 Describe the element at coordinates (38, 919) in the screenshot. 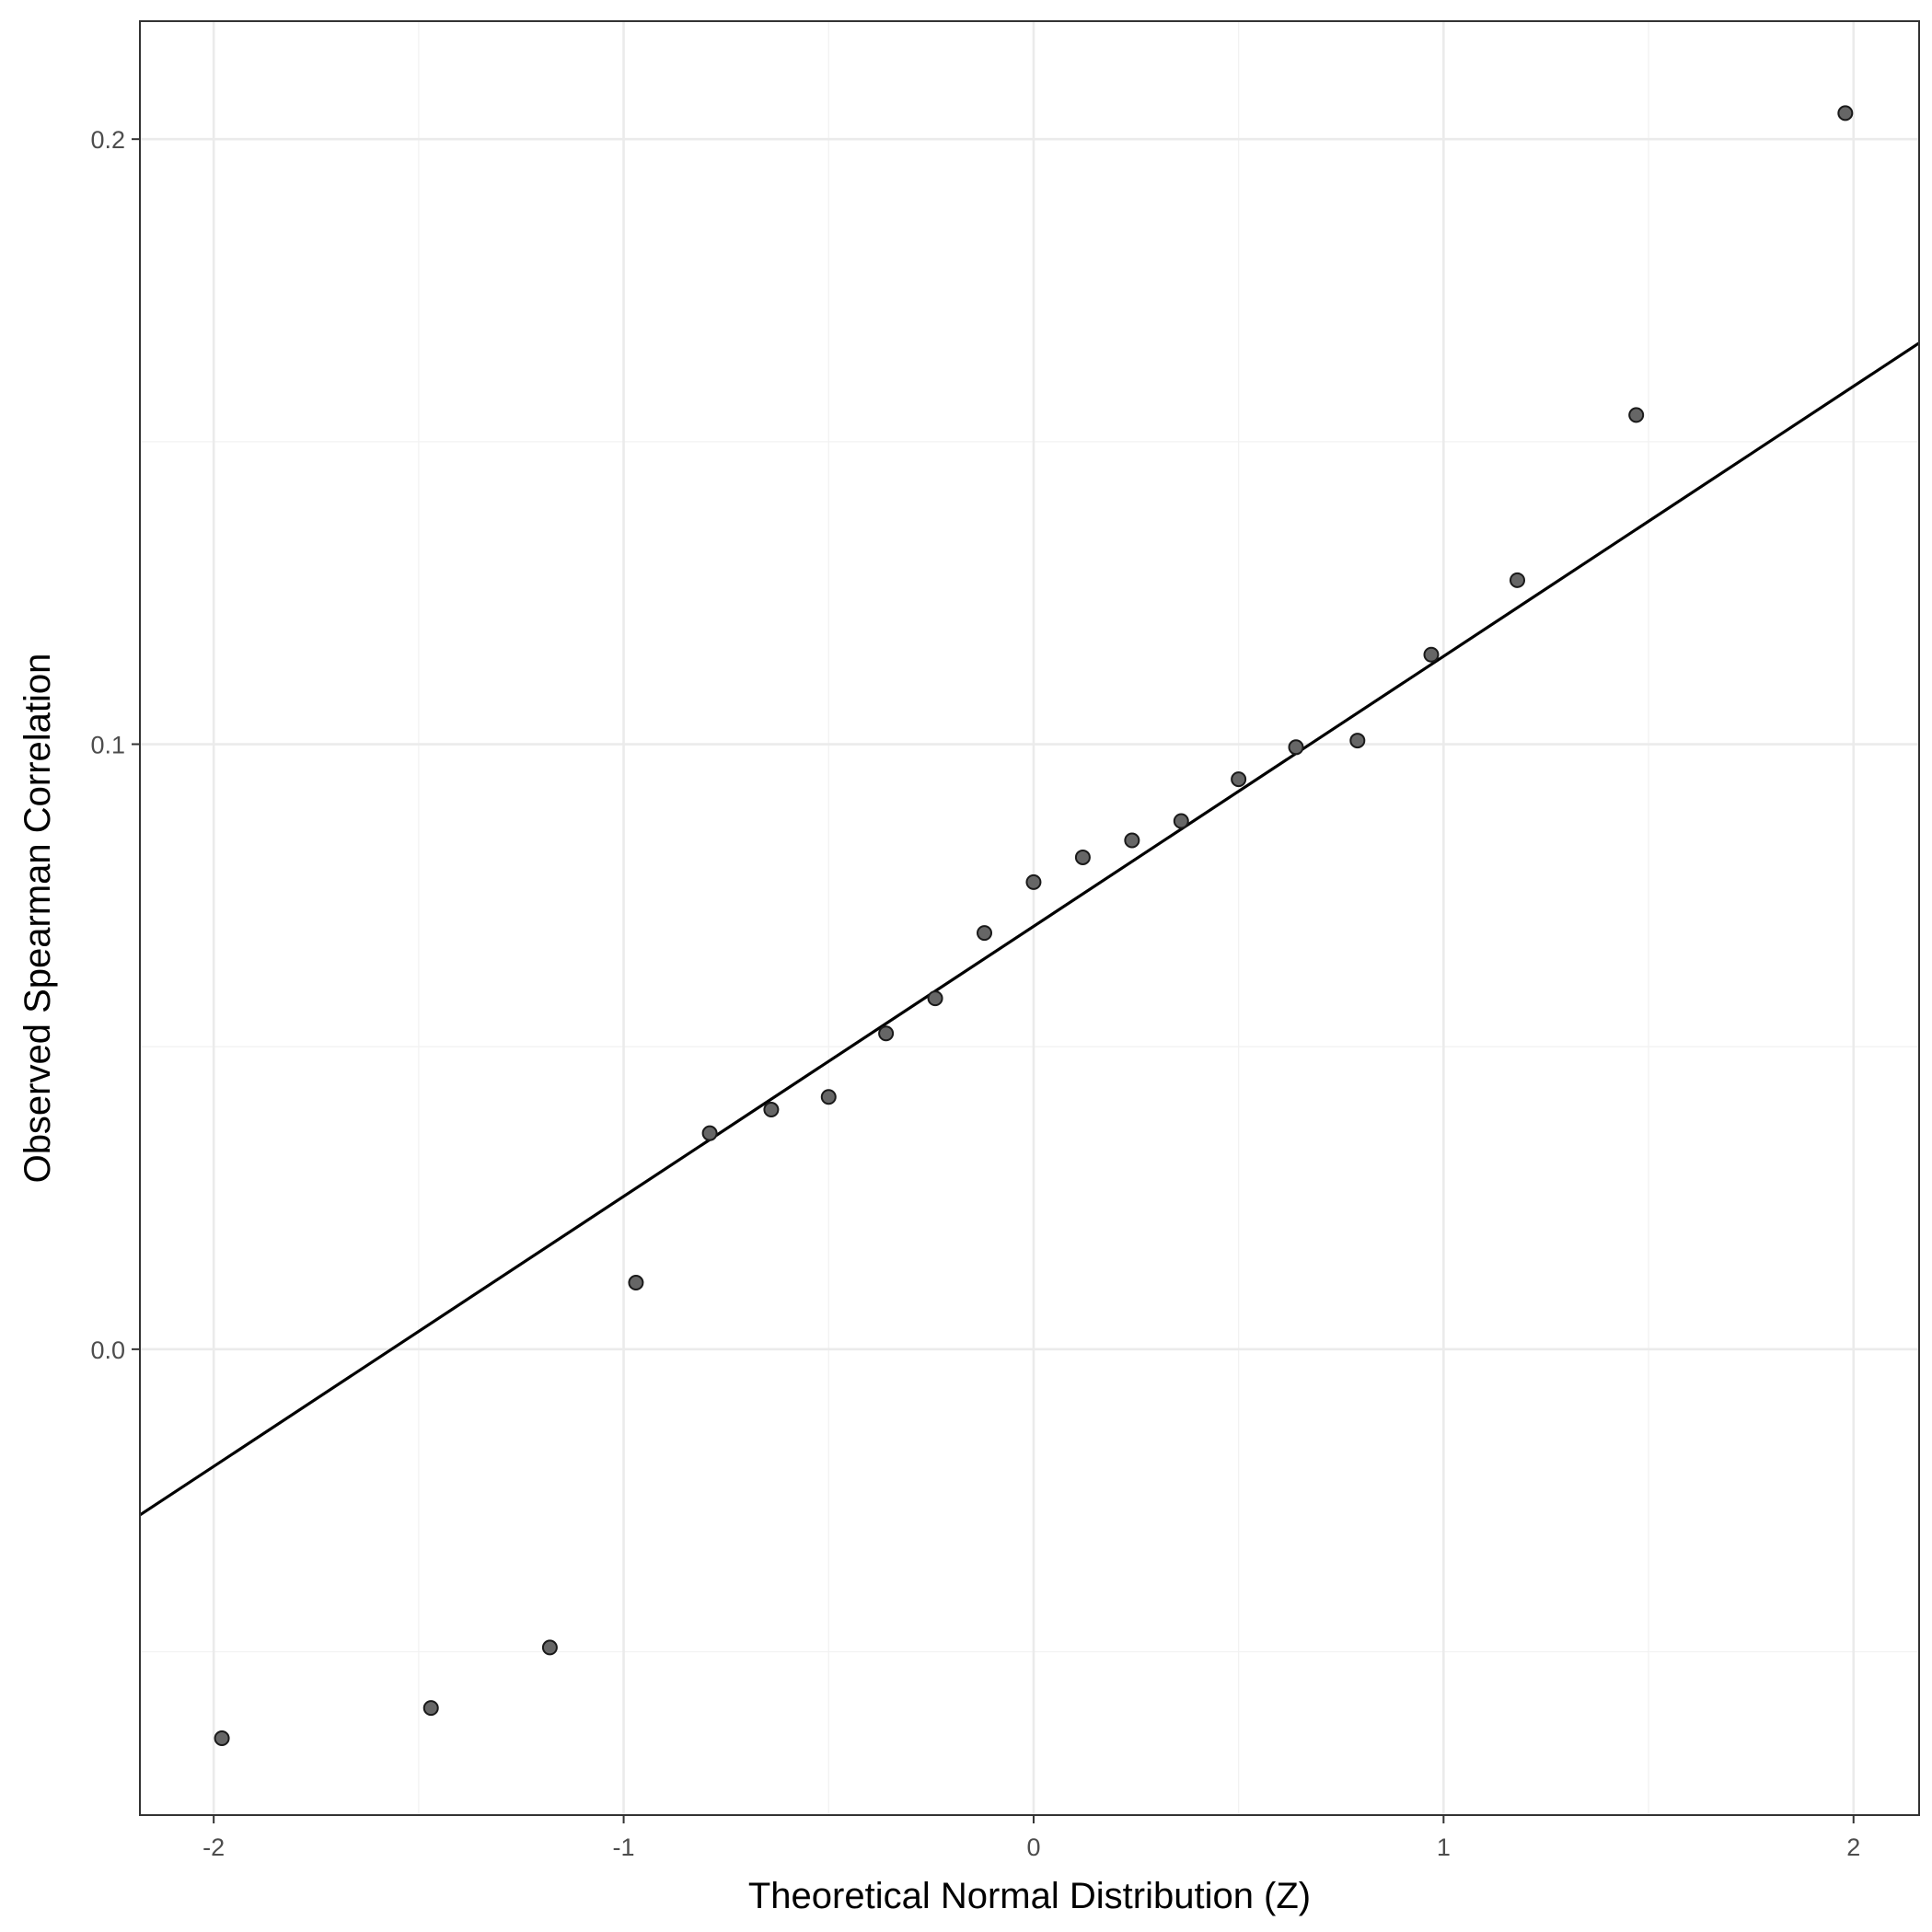

I see `y-axis-title: Observed Spearman Correlation` at that location.